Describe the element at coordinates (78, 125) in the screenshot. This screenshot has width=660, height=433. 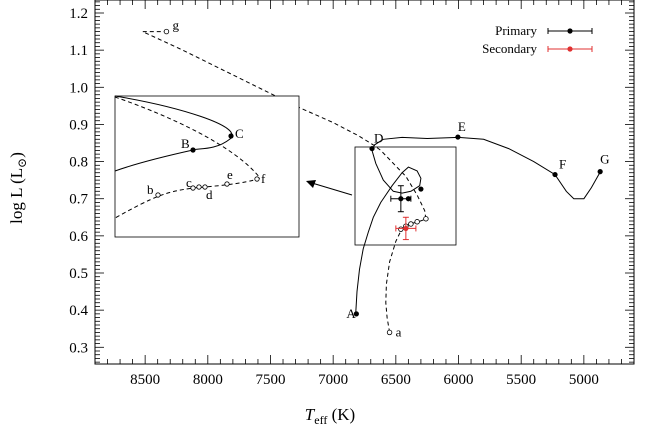
I see `y-tick-label: 0.9` at that location.